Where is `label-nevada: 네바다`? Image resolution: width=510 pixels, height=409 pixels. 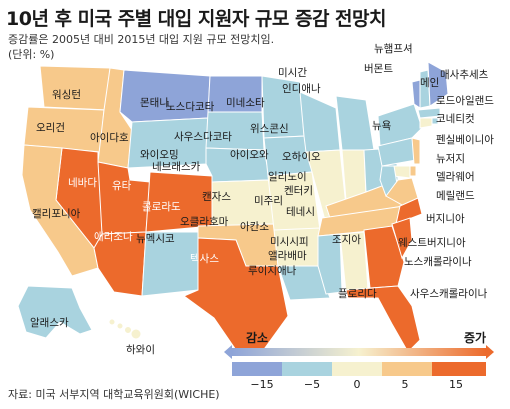
label-nevada: 네바다 is located at coordinates (82, 183).